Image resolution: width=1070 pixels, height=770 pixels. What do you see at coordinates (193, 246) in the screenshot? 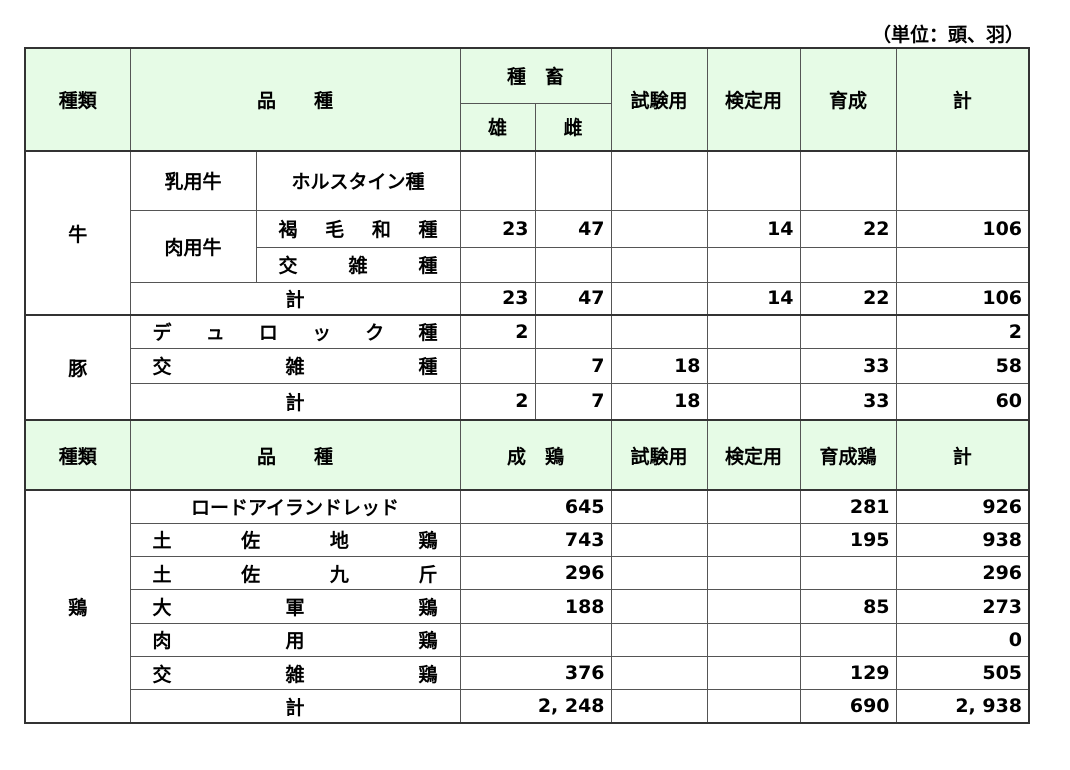
I see `category-beef: 肉用牛` at bounding box center [193, 246].